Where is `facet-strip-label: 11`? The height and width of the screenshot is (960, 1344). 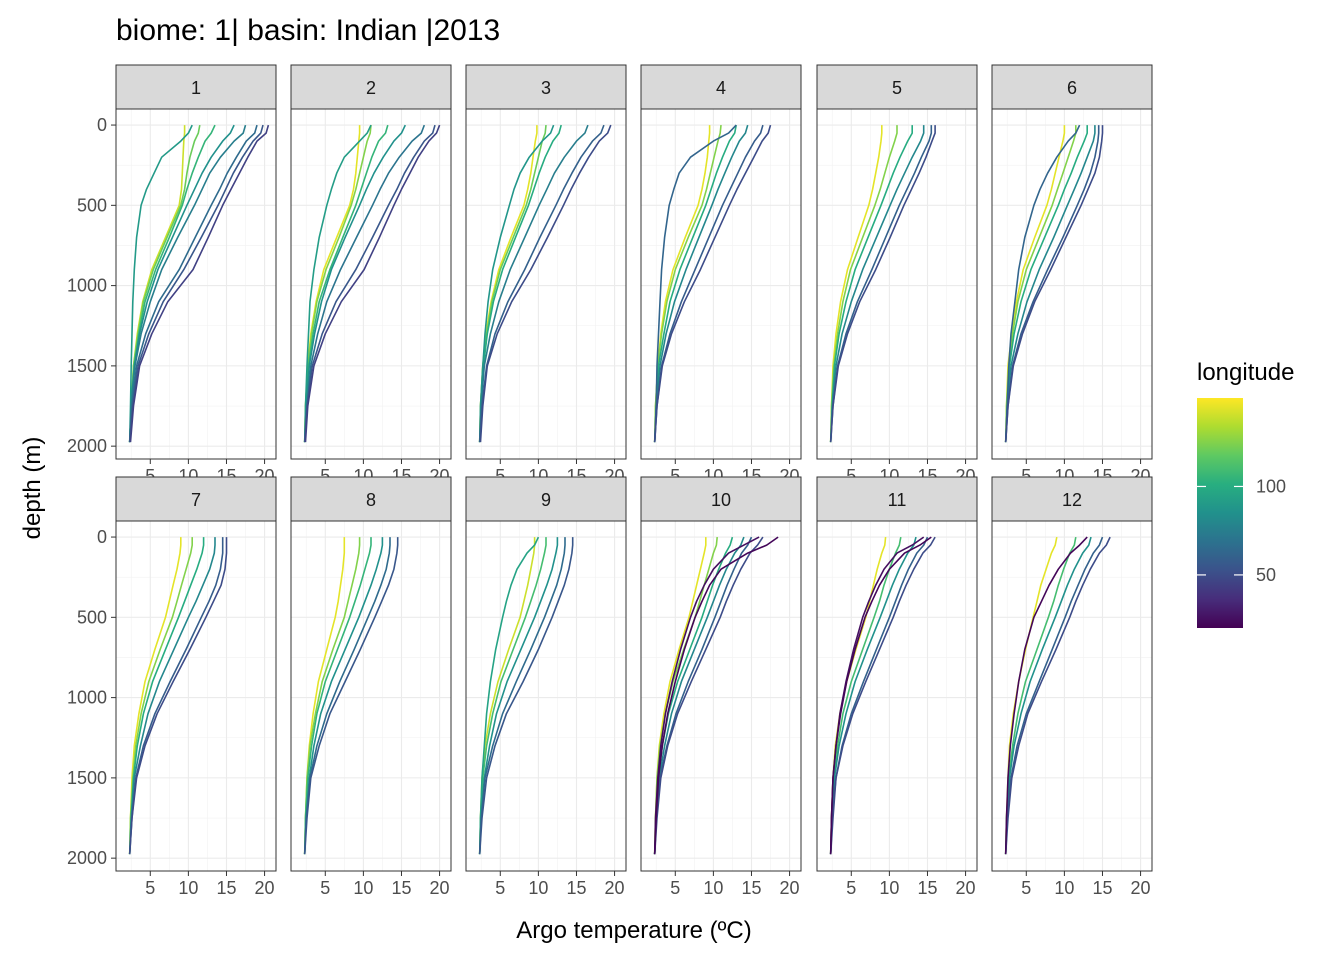
facet-strip-label: 11 is located at coordinates (897, 500).